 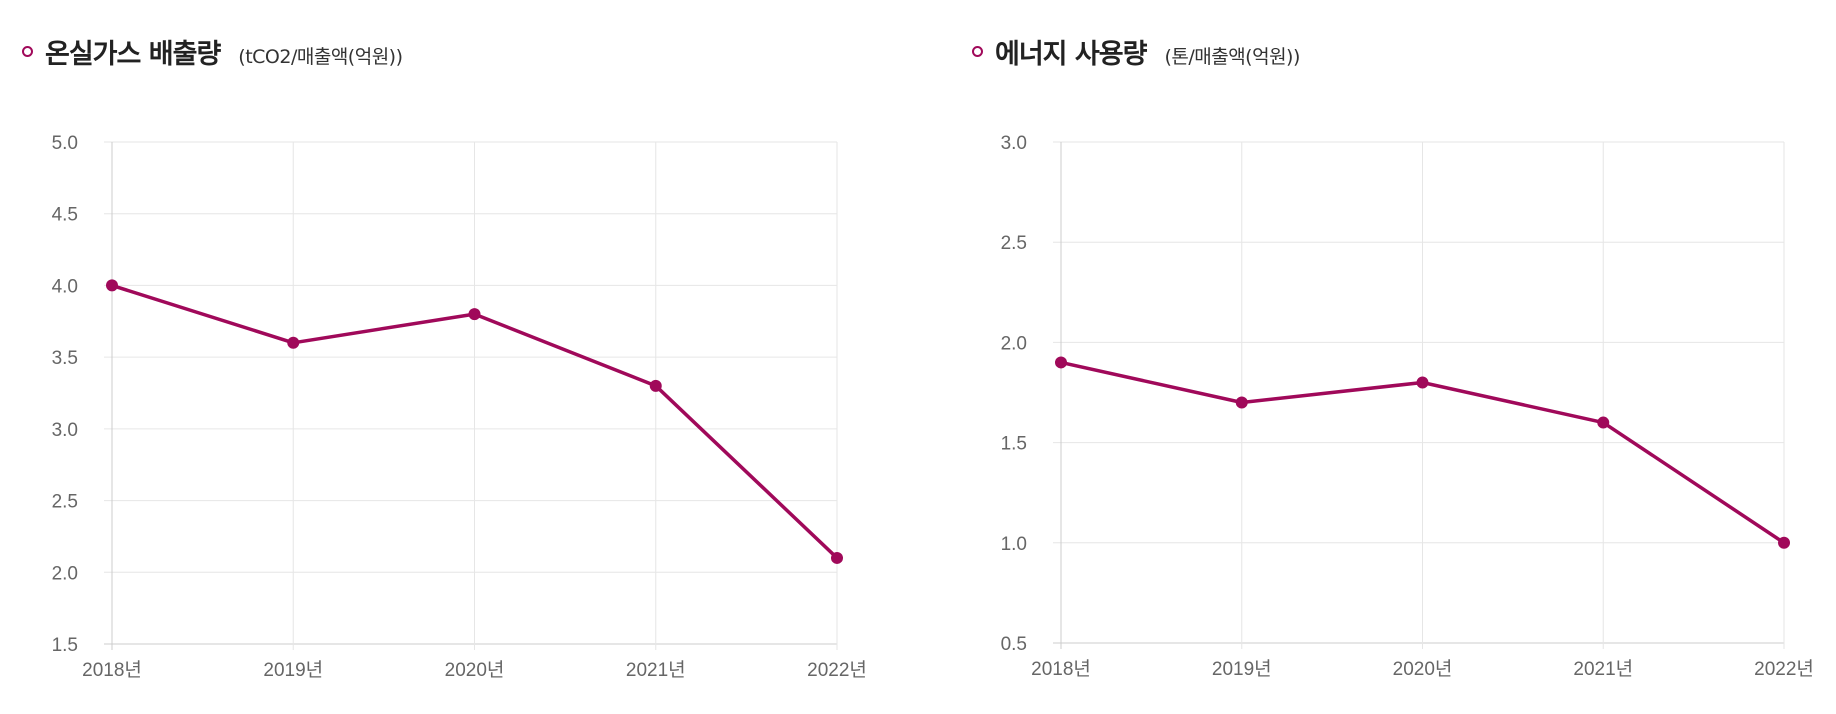 I want to click on y-tick-label: 0.5, so click(x=1014, y=644).